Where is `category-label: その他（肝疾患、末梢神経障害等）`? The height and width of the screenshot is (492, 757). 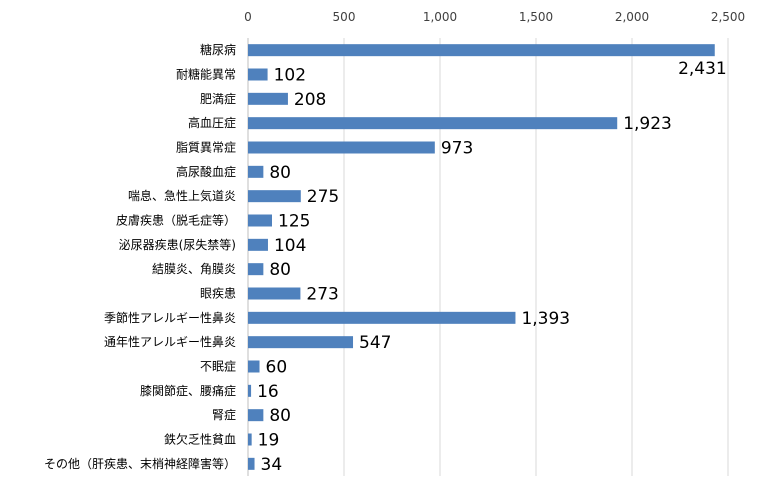 category-label: その他（肝疾患、末梢神経障害等） is located at coordinates (140, 463).